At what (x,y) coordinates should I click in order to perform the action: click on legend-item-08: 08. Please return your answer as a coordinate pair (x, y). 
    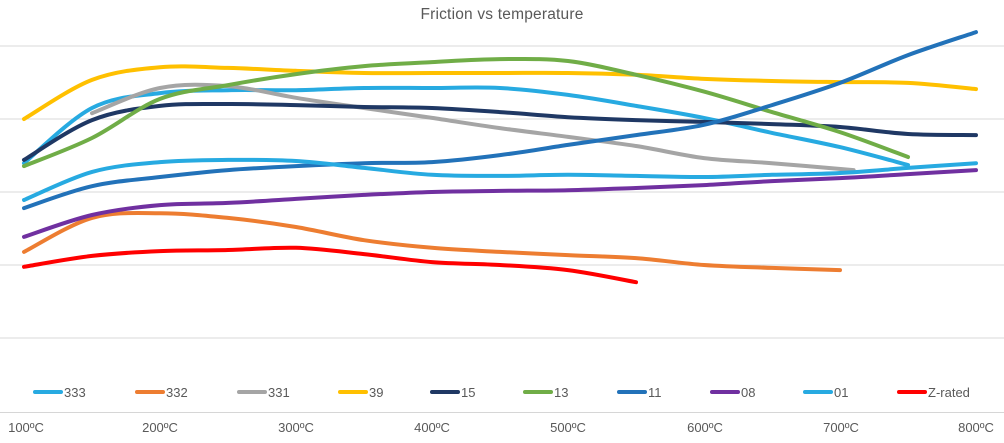
    Looking at the image, I should click on (732, 392).